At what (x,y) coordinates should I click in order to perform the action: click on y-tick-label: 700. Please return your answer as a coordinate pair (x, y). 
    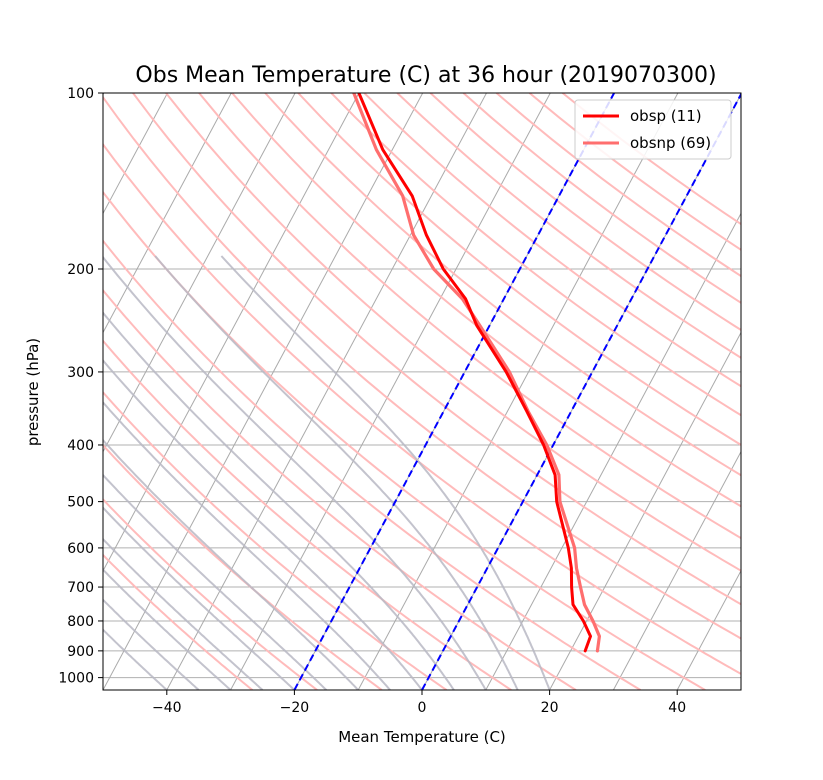
    Looking at the image, I should click on (80, 588).